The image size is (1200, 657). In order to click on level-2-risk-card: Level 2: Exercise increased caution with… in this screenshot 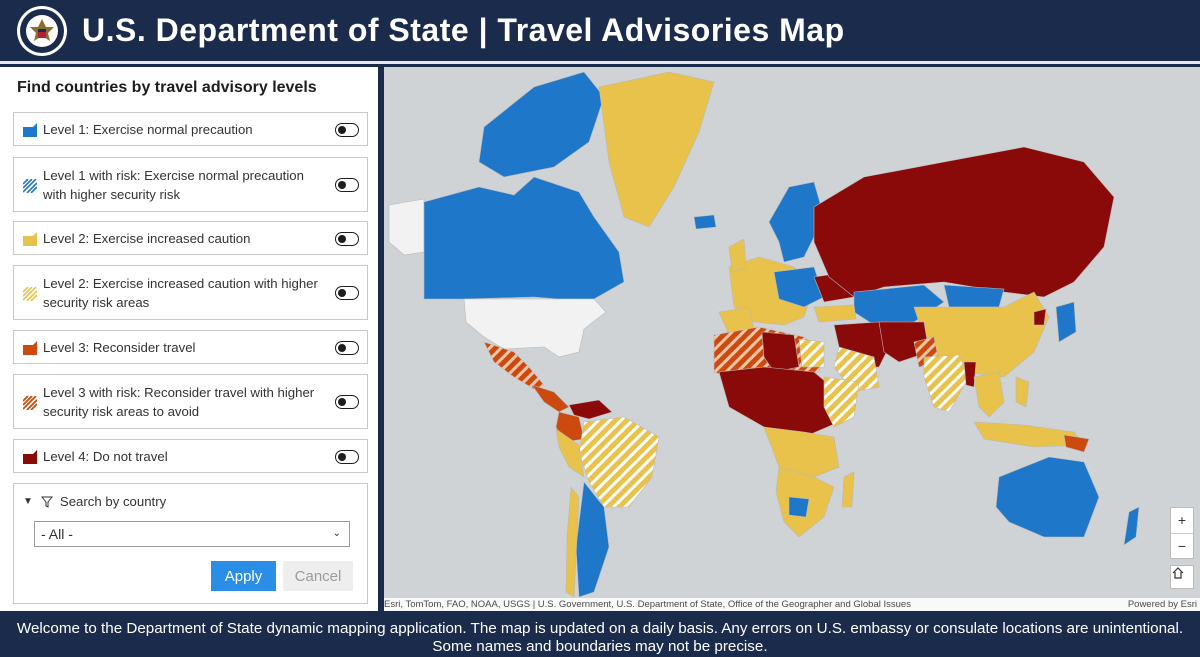, I will do `click(190, 292)`.